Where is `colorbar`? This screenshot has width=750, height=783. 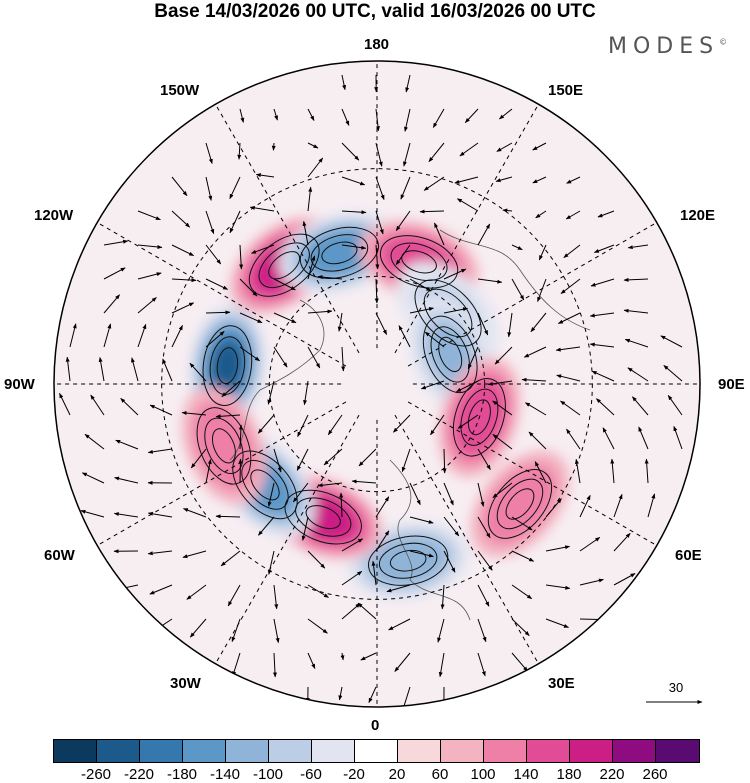 colorbar is located at coordinates (376, 751).